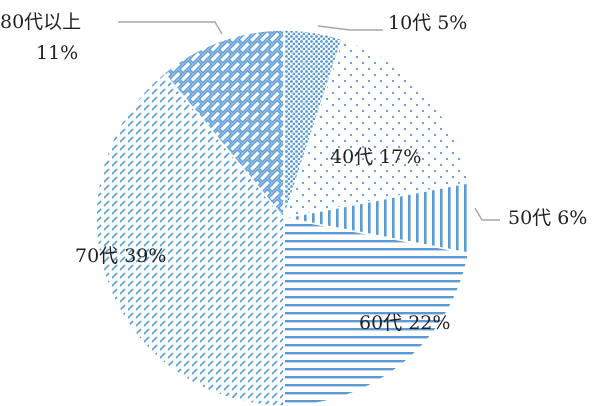  What do you see at coordinates (40, 22) in the screenshot?
I see `slice-label-5: 80代以上` at bounding box center [40, 22].